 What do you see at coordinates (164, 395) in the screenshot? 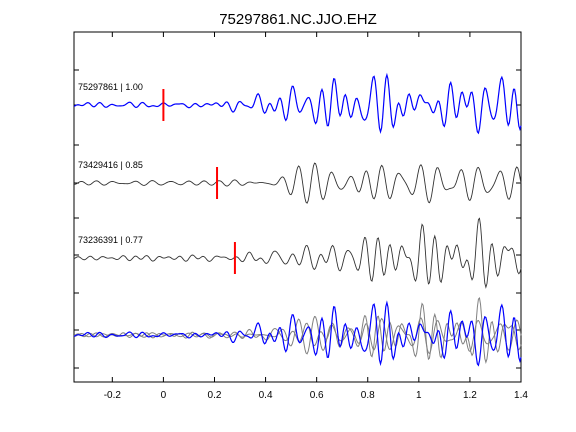
I see `x-tick-label: 0` at bounding box center [164, 395].